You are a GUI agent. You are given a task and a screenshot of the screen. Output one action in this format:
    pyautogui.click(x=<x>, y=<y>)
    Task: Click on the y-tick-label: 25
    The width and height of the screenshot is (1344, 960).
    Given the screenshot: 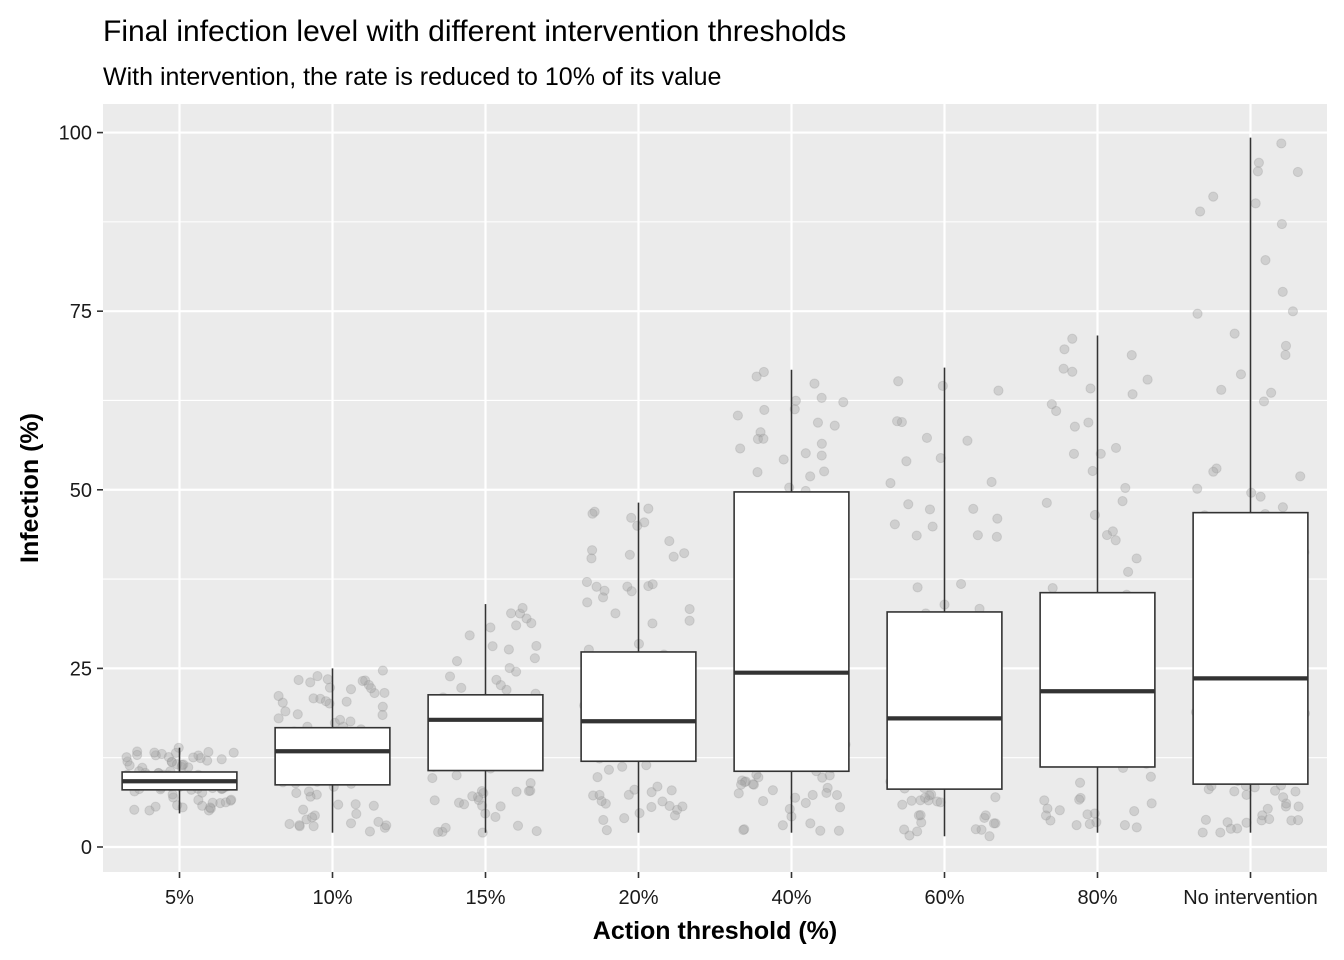 What is the action you would take?
    pyautogui.click(x=81, y=669)
    